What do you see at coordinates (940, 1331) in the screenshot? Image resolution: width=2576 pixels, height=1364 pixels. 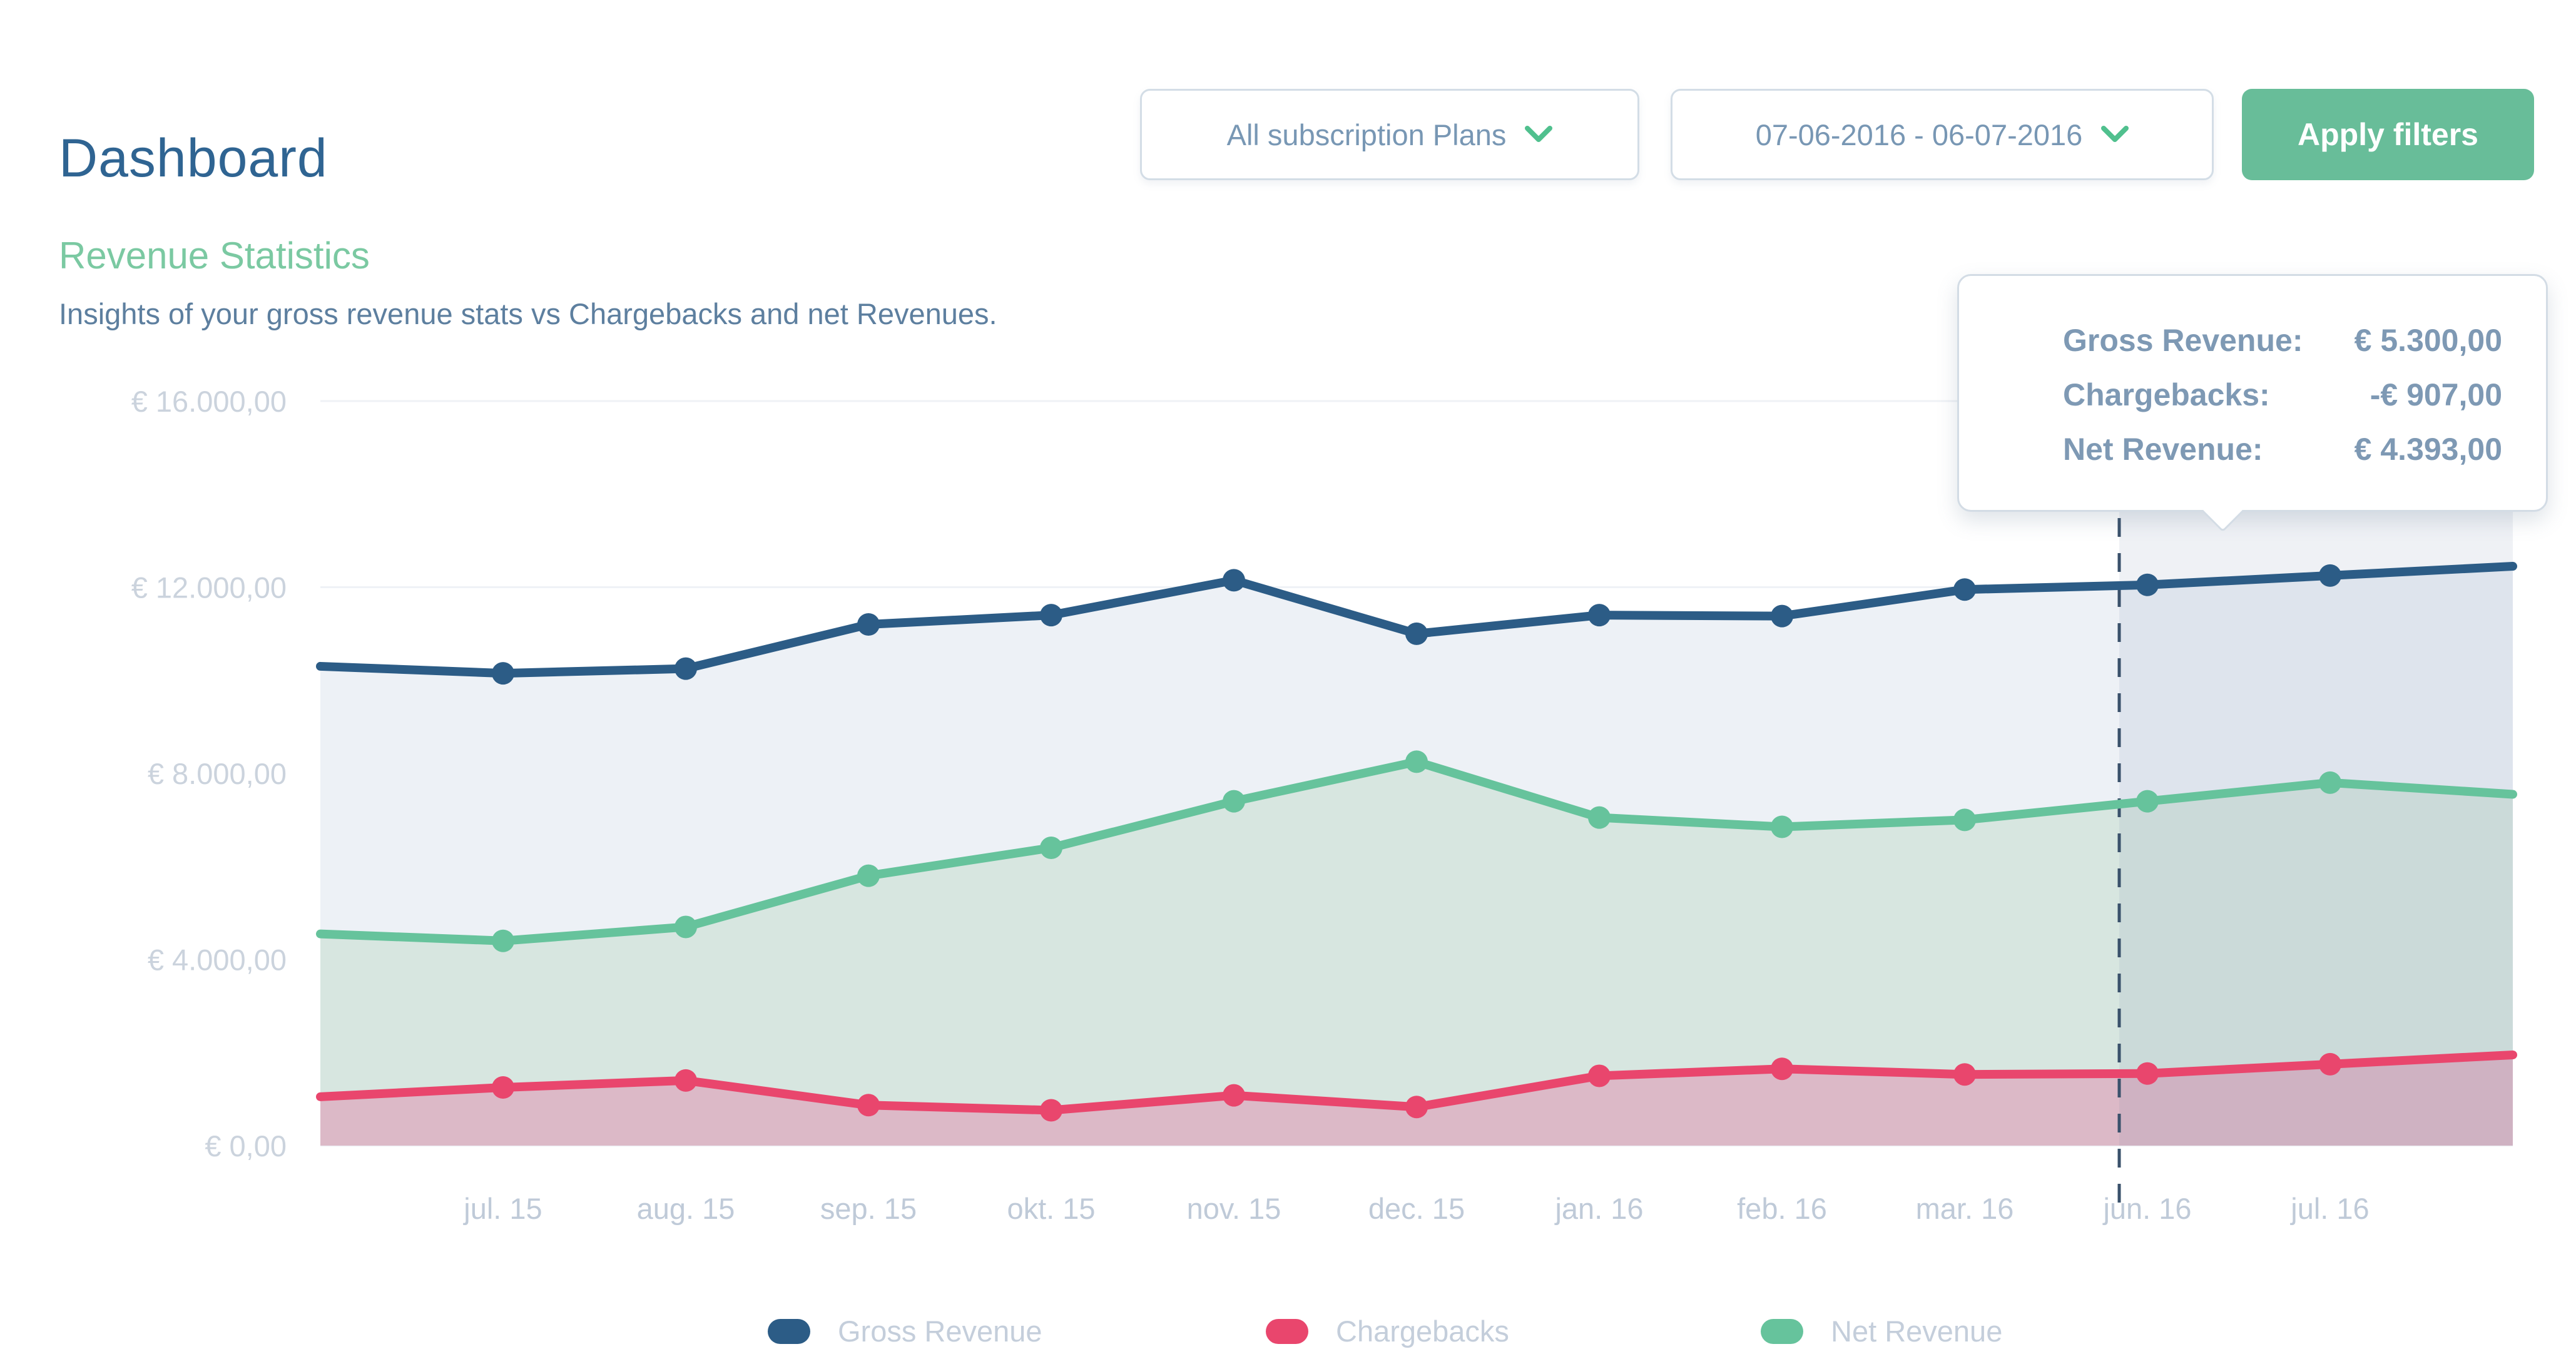 I see `legend-label: Gross Revenue` at bounding box center [940, 1331].